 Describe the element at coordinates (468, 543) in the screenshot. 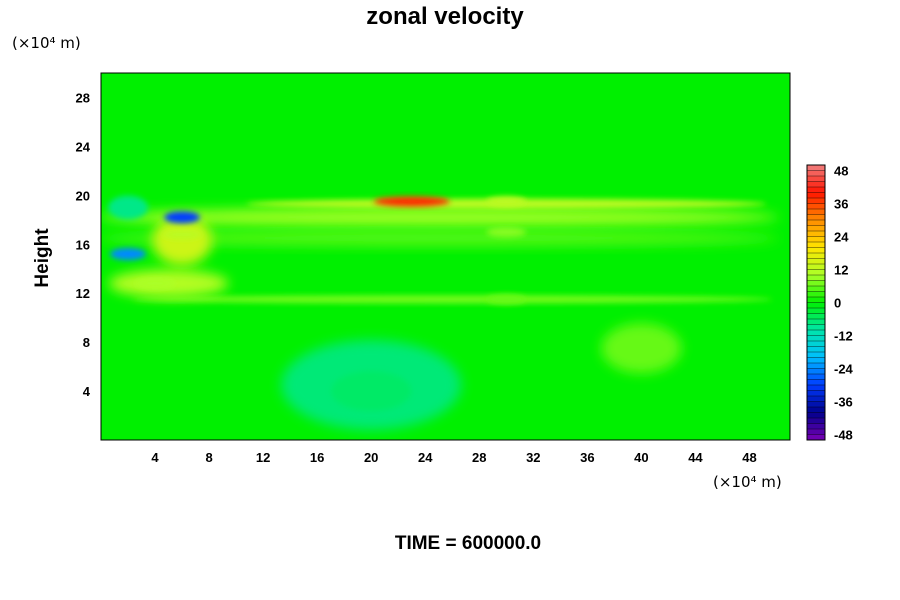

I see `time-label: TIME = 600000.0` at that location.